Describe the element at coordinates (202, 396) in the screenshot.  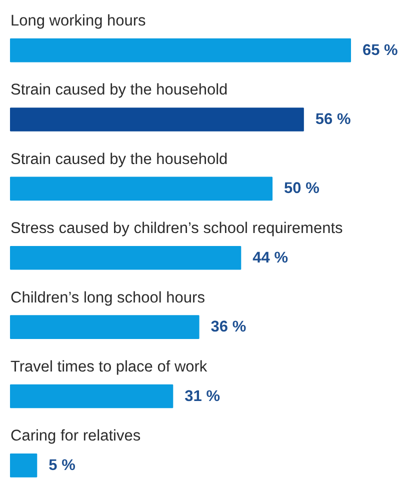
I see `data-label: 31 %` at that location.